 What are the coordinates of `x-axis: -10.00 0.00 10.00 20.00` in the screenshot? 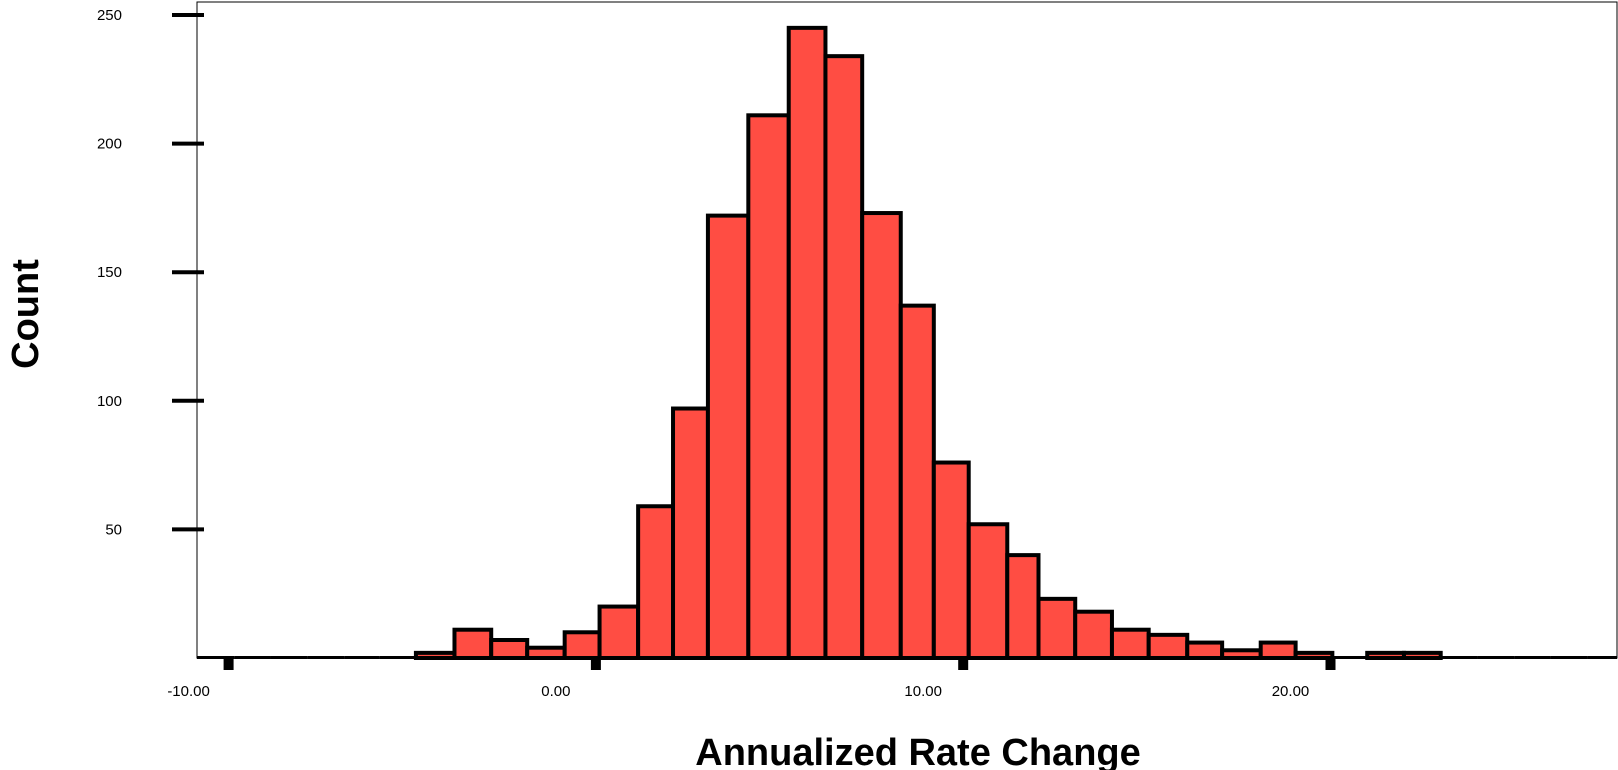 It's located at (751, 679).